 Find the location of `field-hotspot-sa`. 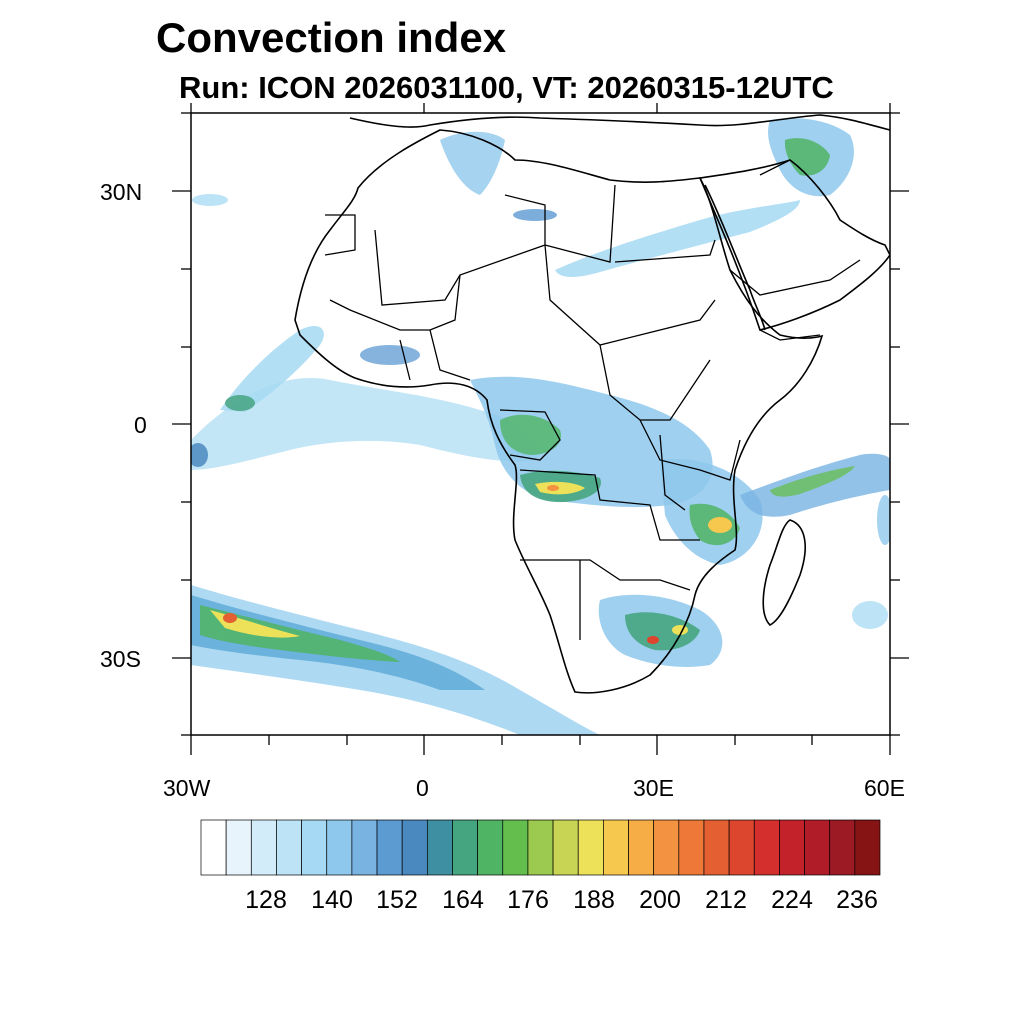

field-hotspot-sa is located at coordinates (230, 618).